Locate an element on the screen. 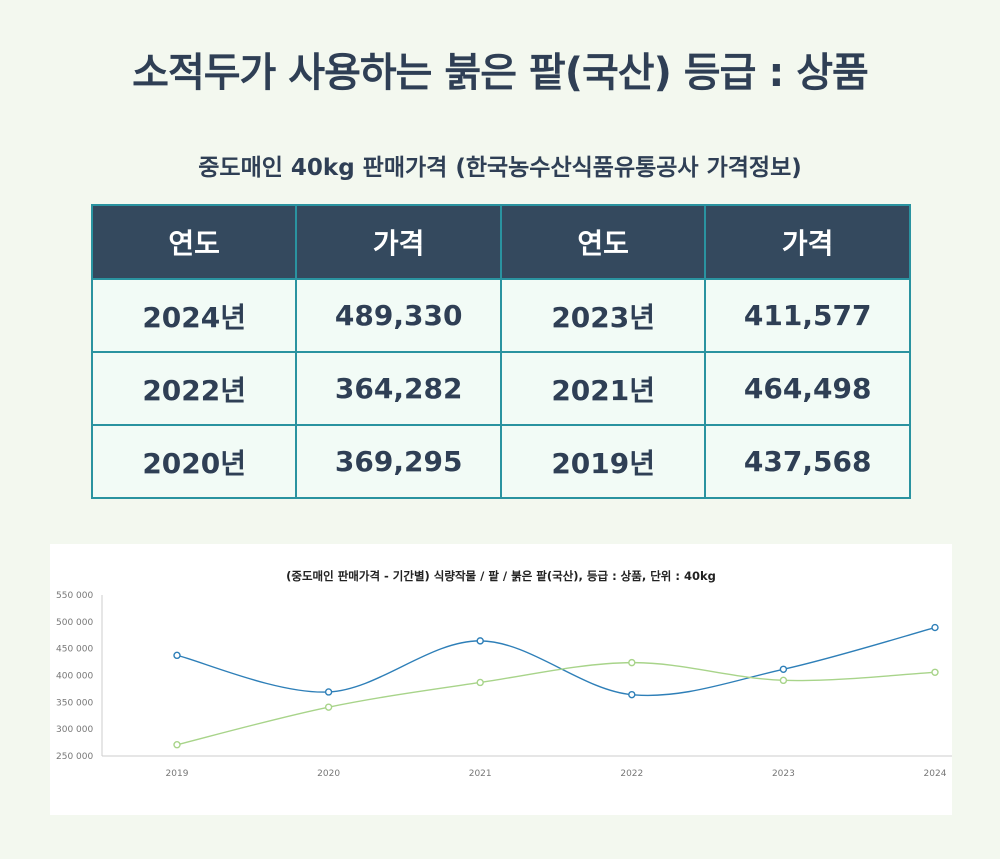  table-row: 2024년 489,330 2023년 411,577 is located at coordinates (500, 315).